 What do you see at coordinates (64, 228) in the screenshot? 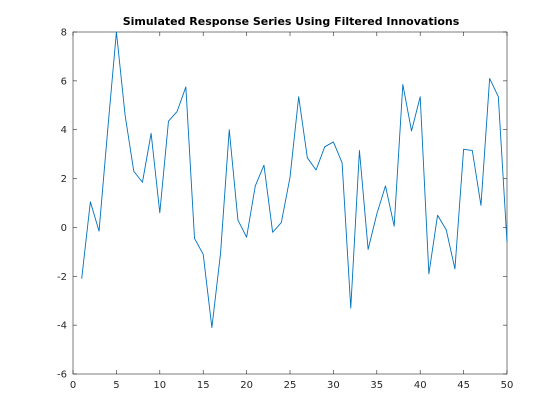
I see `y-tick-label: 0` at bounding box center [64, 228].